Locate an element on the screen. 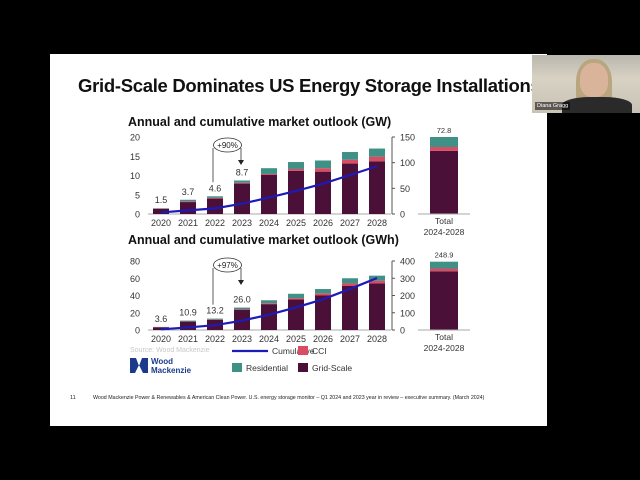 The height and width of the screenshot is (480, 640). x-tick-label: 2021 is located at coordinates (188, 339).